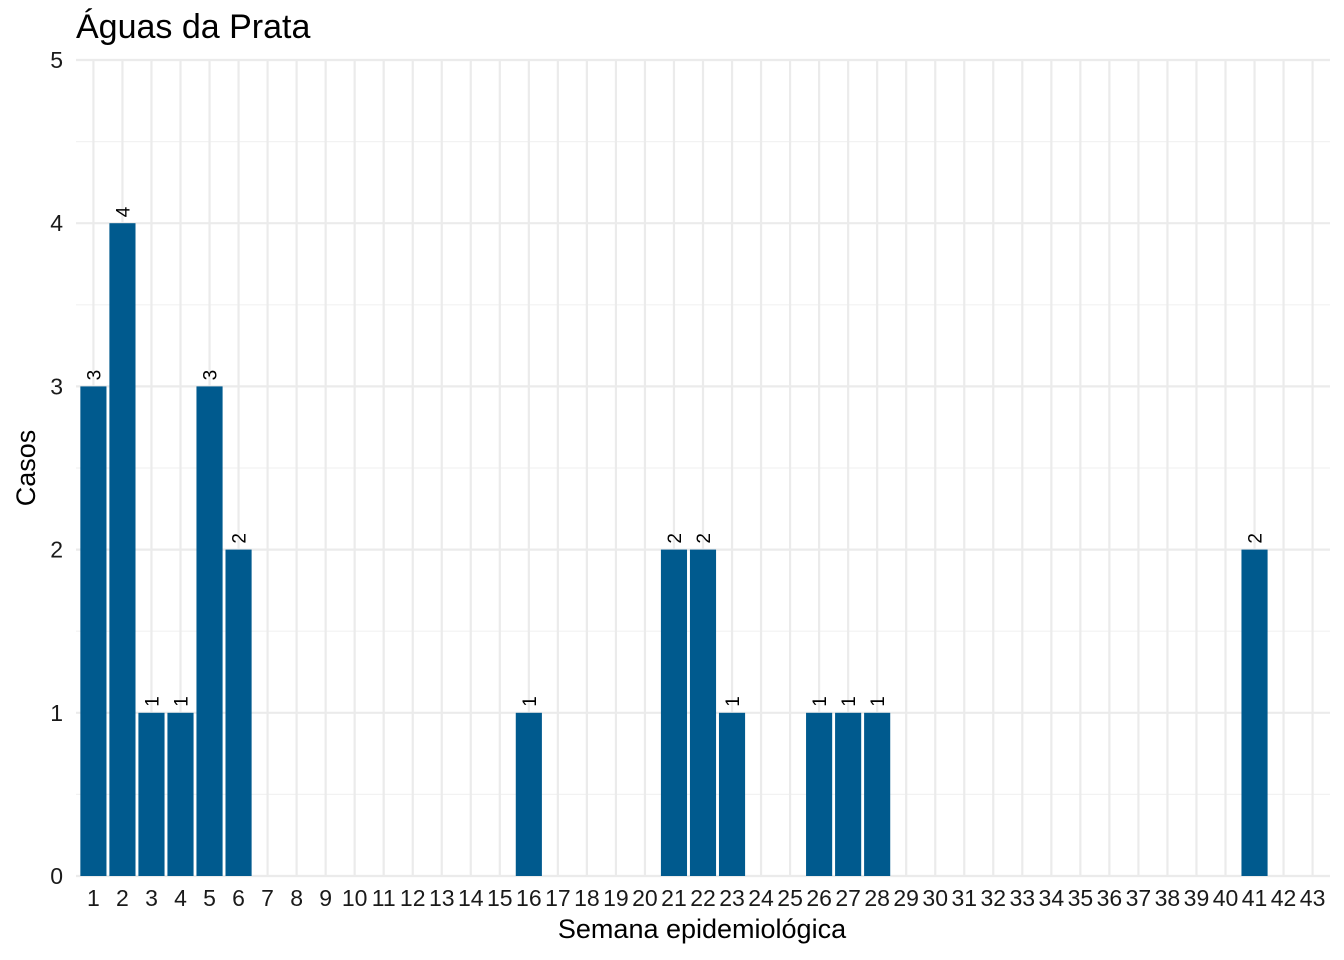 This screenshot has height=960, width=1344. Describe the element at coordinates (238, 898) in the screenshot. I see `x-tick-label: 6` at that location.